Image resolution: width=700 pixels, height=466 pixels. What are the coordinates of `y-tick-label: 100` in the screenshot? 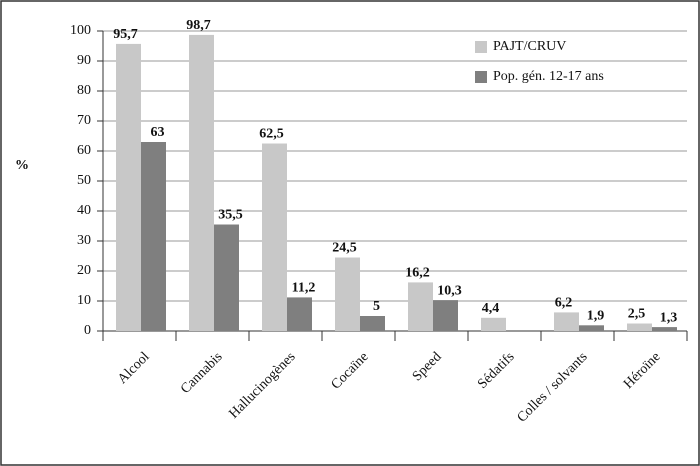 It's located at (80, 30).